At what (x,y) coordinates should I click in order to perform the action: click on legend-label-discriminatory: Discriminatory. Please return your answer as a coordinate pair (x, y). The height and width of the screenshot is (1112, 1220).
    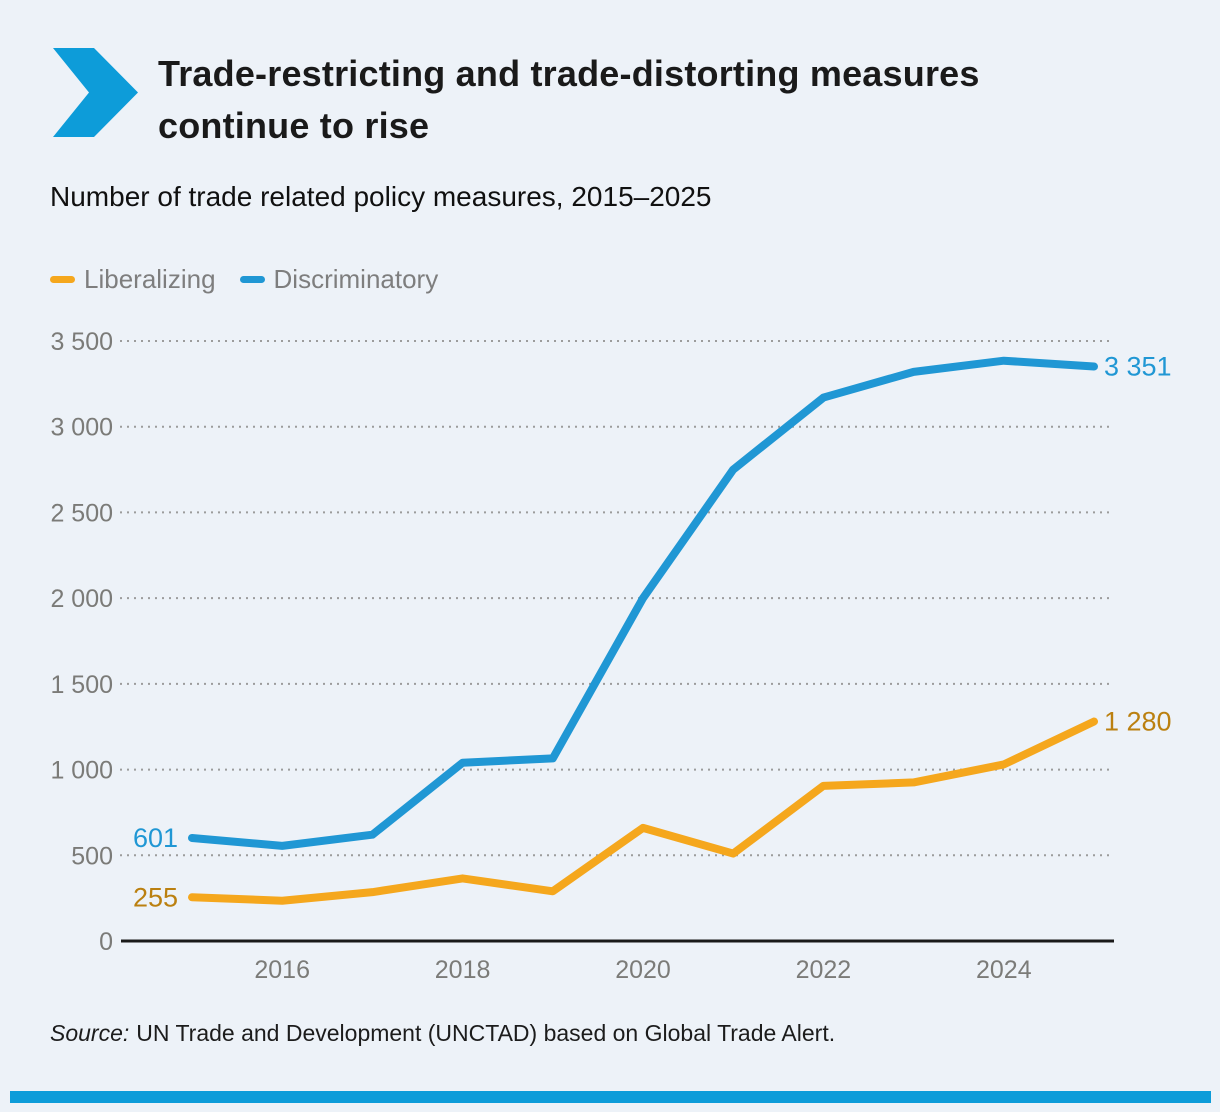
    Looking at the image, I should click on (356, 279).